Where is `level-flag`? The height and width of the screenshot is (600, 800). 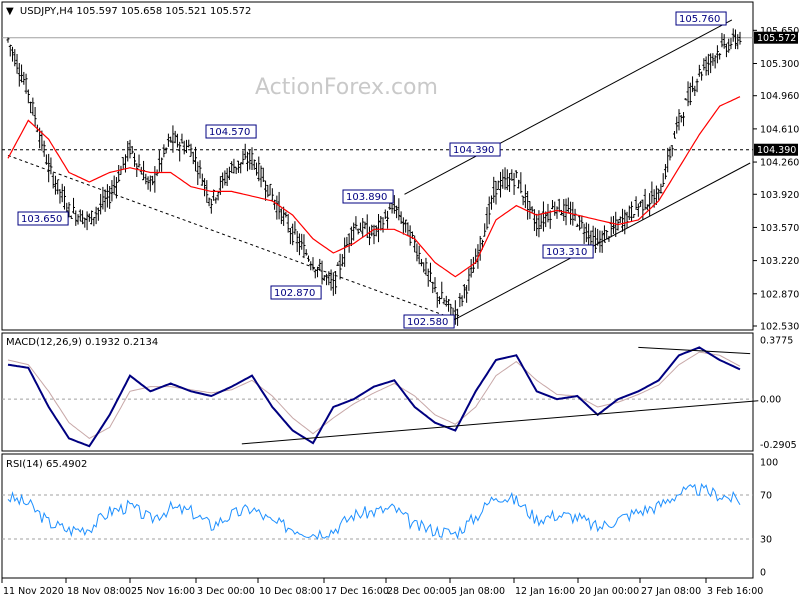 level-flag is located at coordinates (776, 149).